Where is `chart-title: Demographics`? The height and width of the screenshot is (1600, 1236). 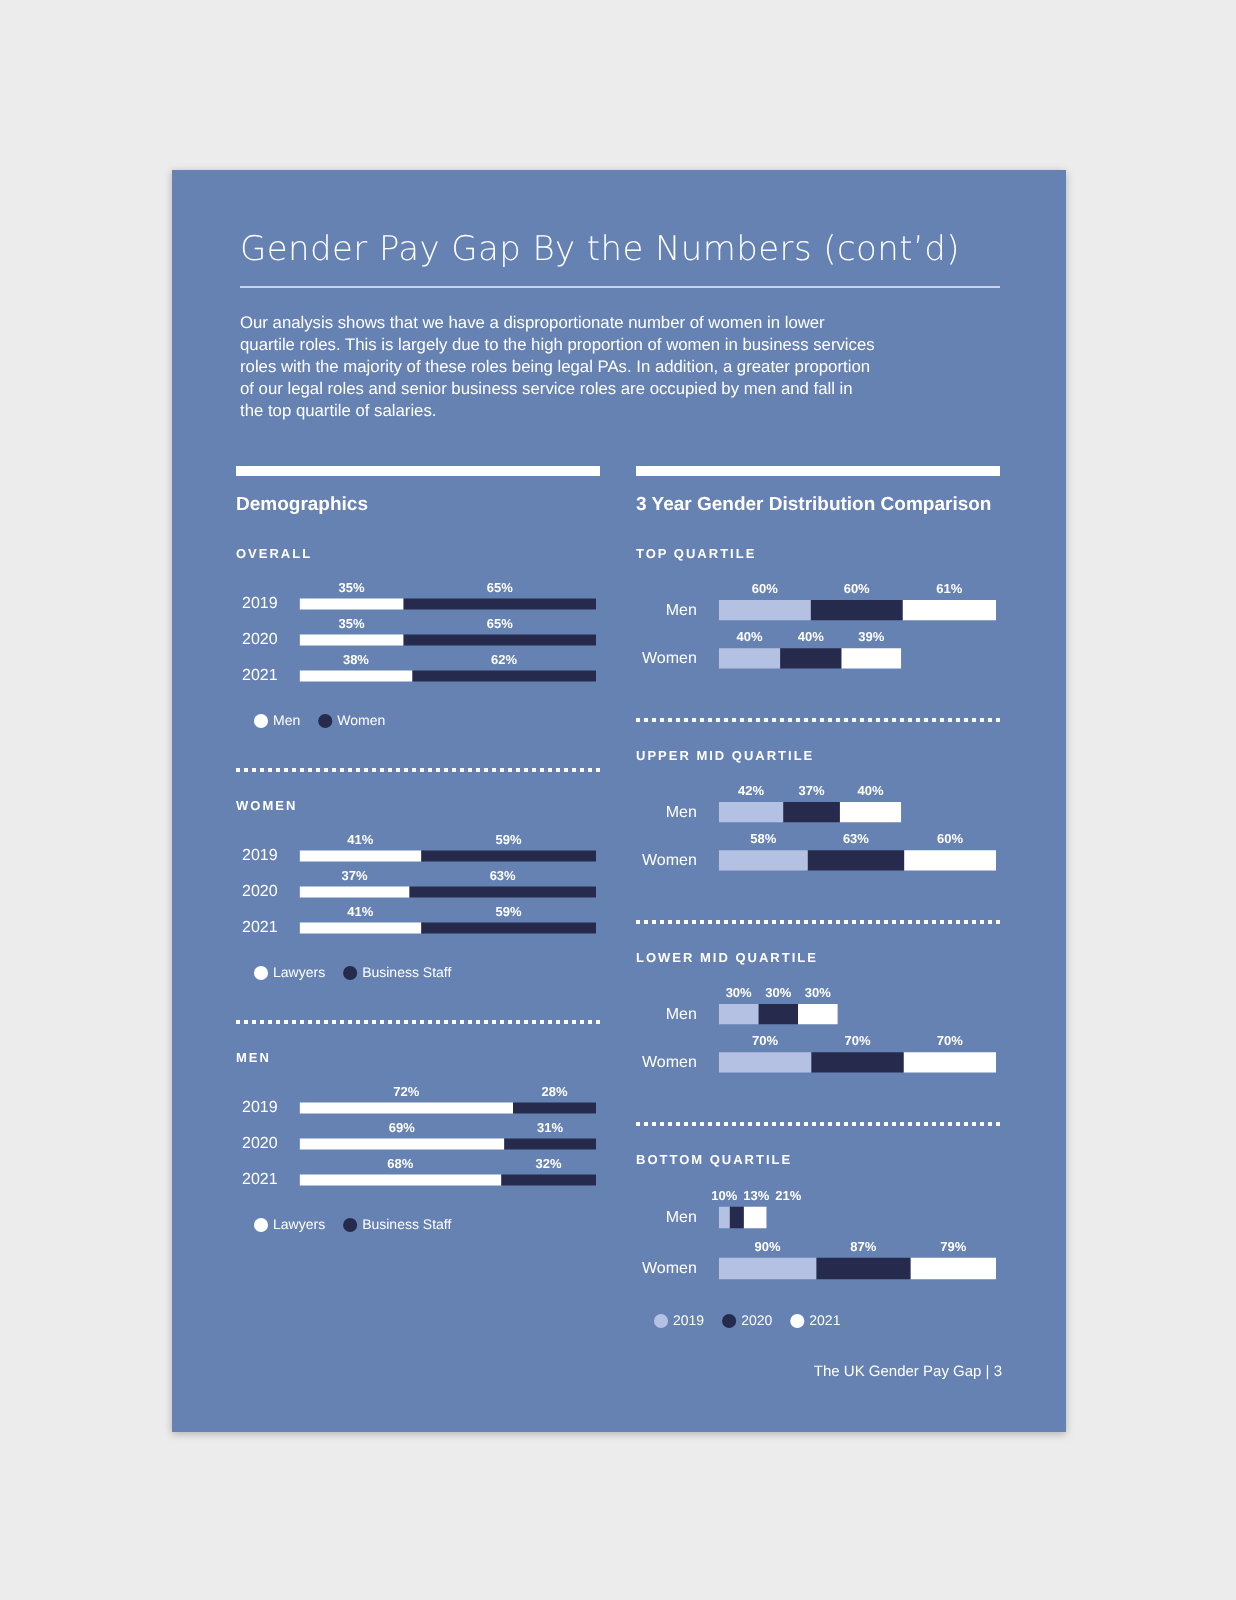
chart-title: Demographics is located at coordinates (303, 505).